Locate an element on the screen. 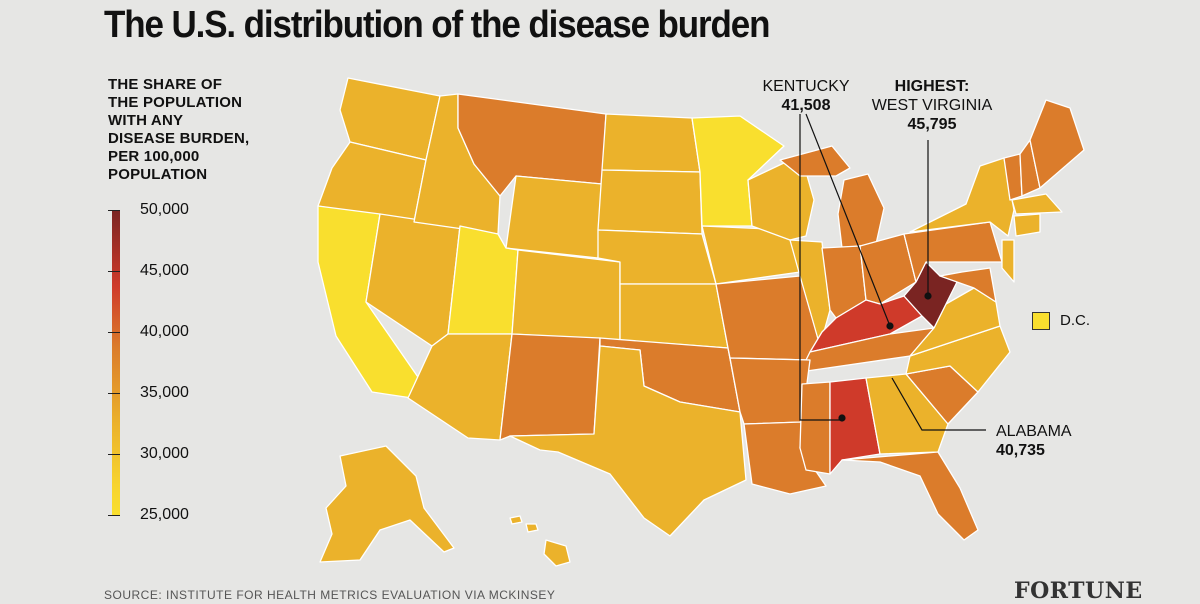 The image size is (1200, 604). state-alabama is located at coordinates (855, 426).